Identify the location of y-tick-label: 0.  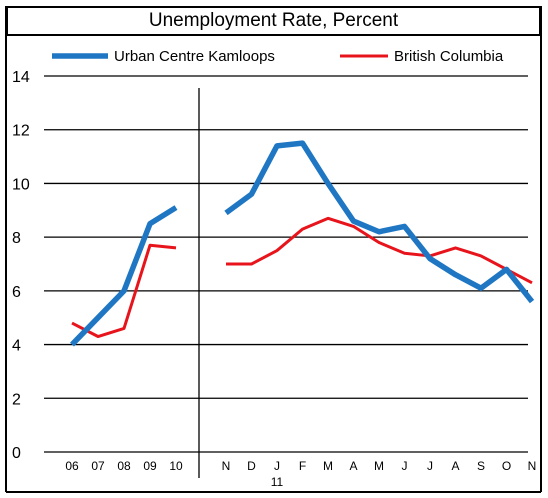
(16, 453).